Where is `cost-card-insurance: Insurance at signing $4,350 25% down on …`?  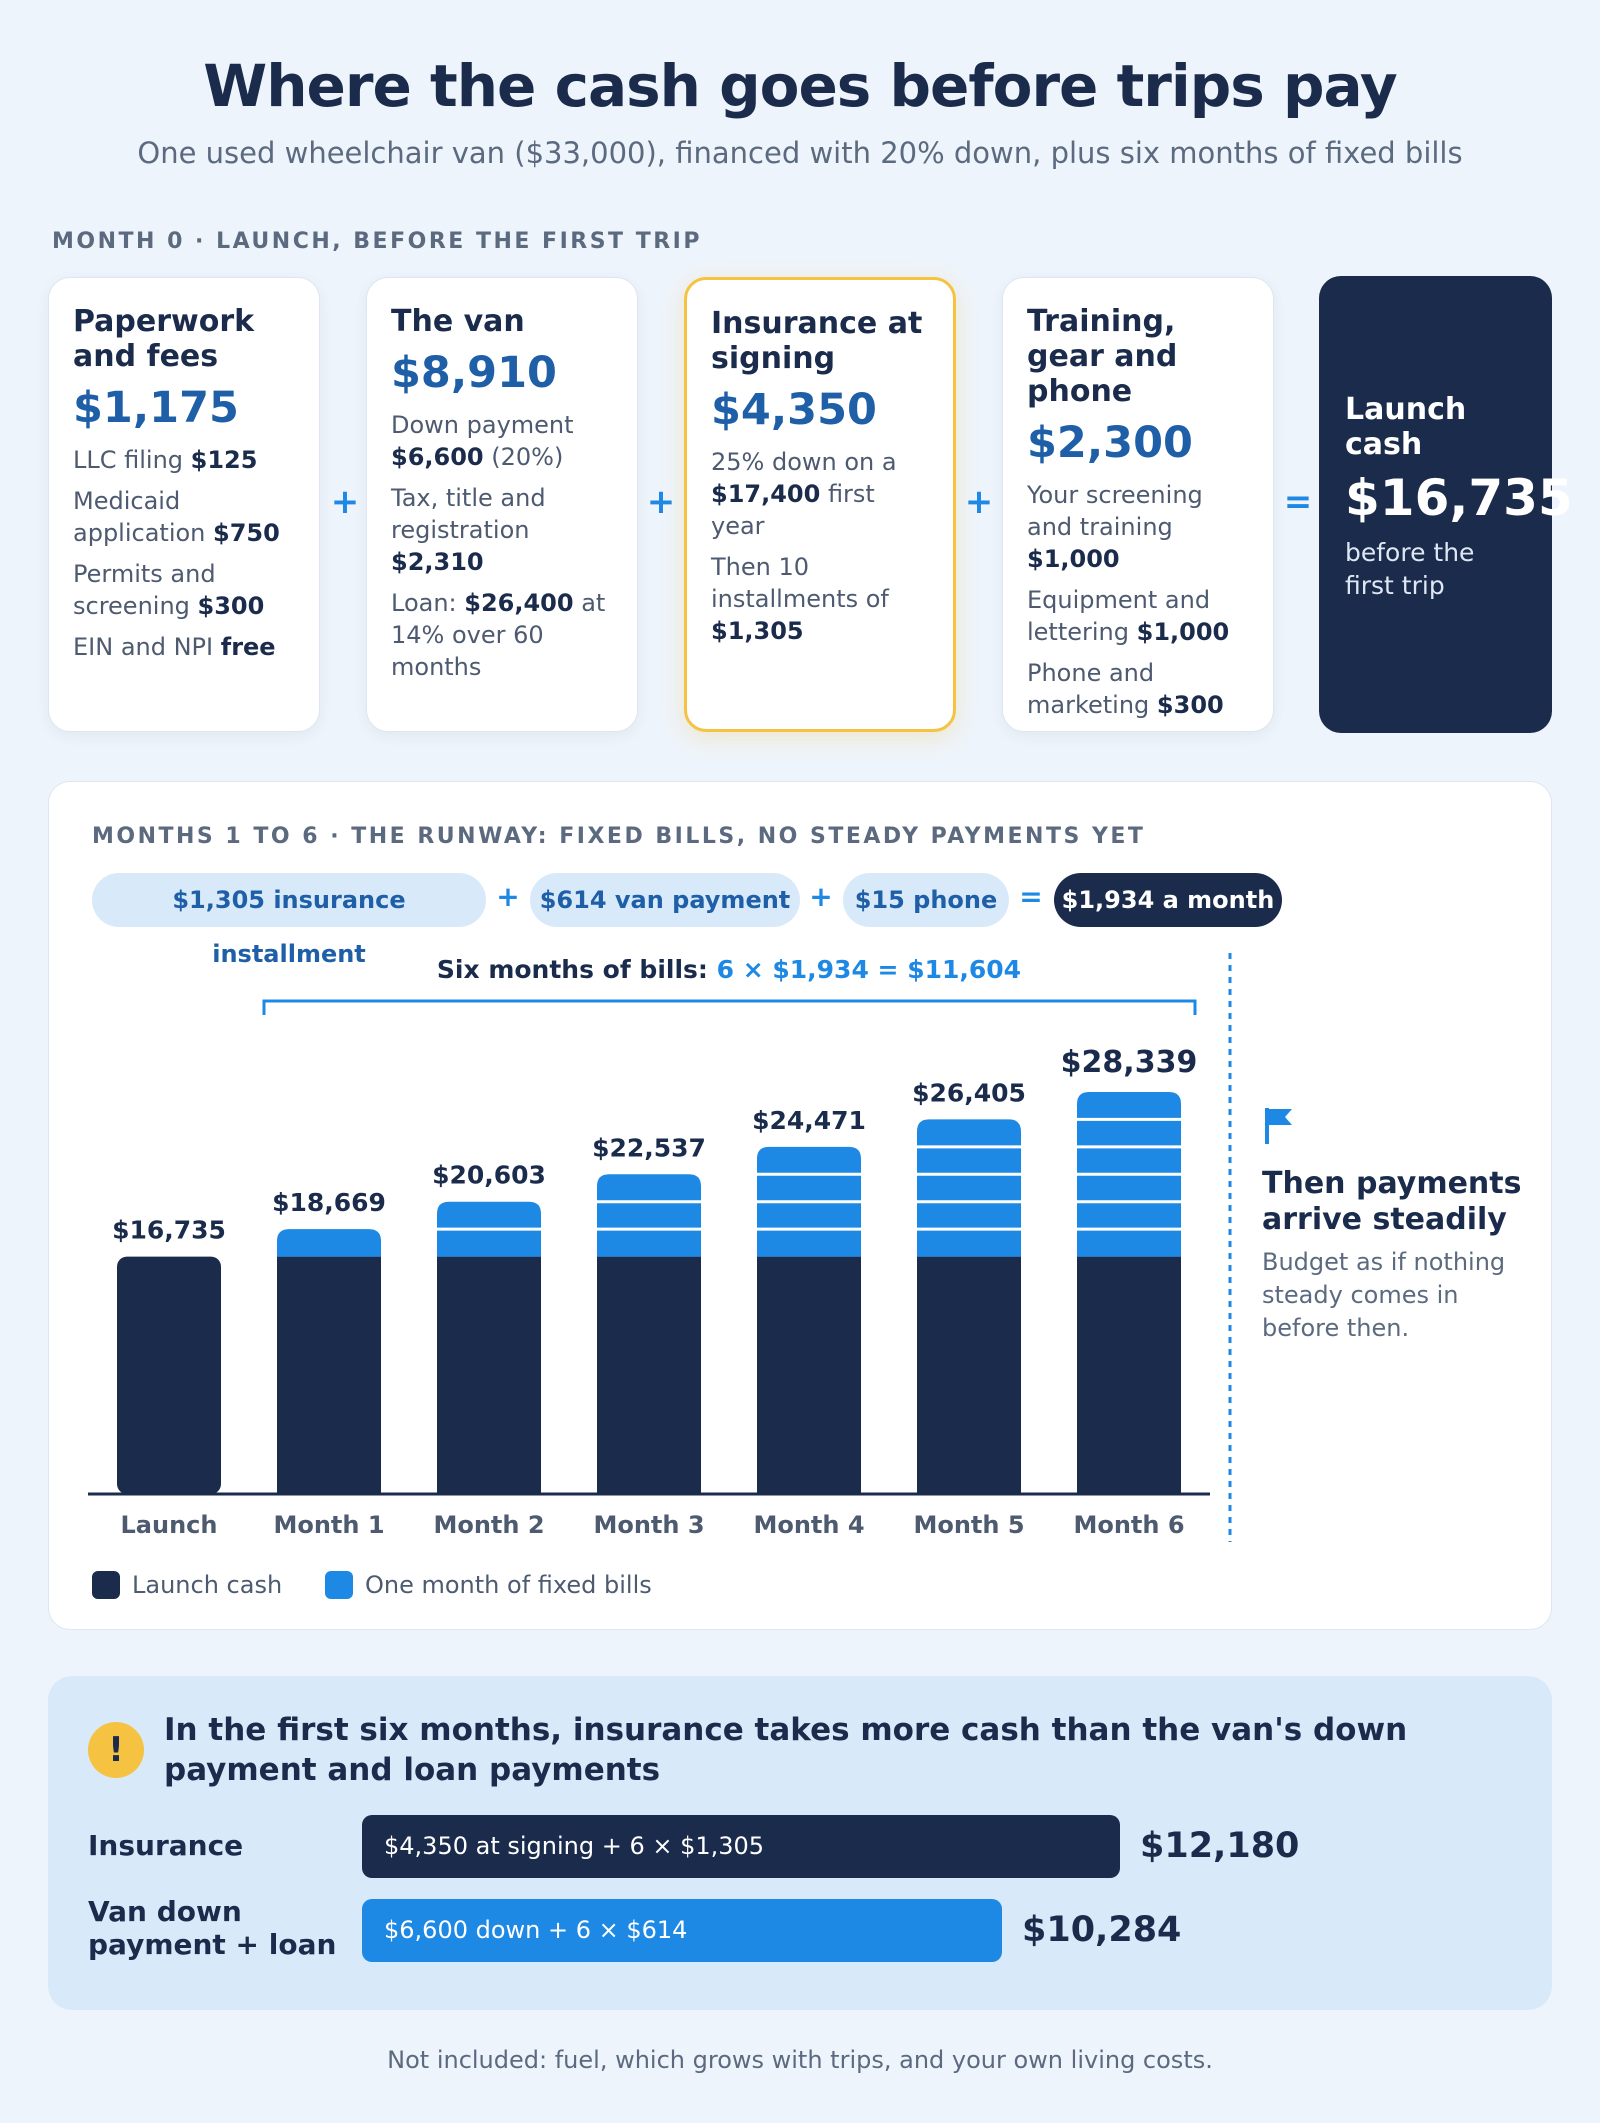 cost-card-insurance: Insurance at signing $4,350 25% down on … is located at coordinates (820, 504).